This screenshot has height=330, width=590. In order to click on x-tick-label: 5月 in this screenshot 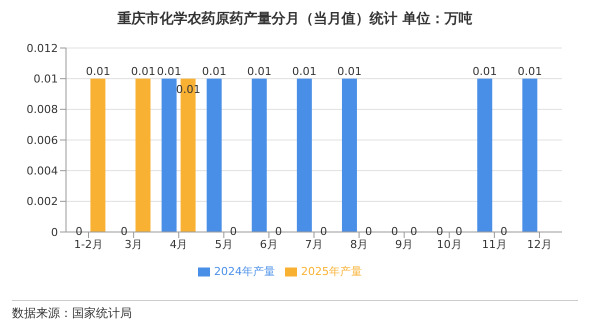, I will do `click(223, 244)`.